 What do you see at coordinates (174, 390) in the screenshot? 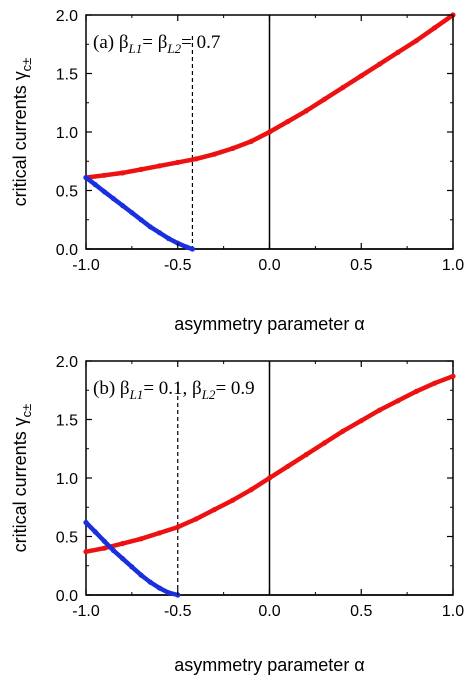
I see `panel-annotation: (b) βL1= 0.1, βL2= 0.9` at bounding box center [174, 390].